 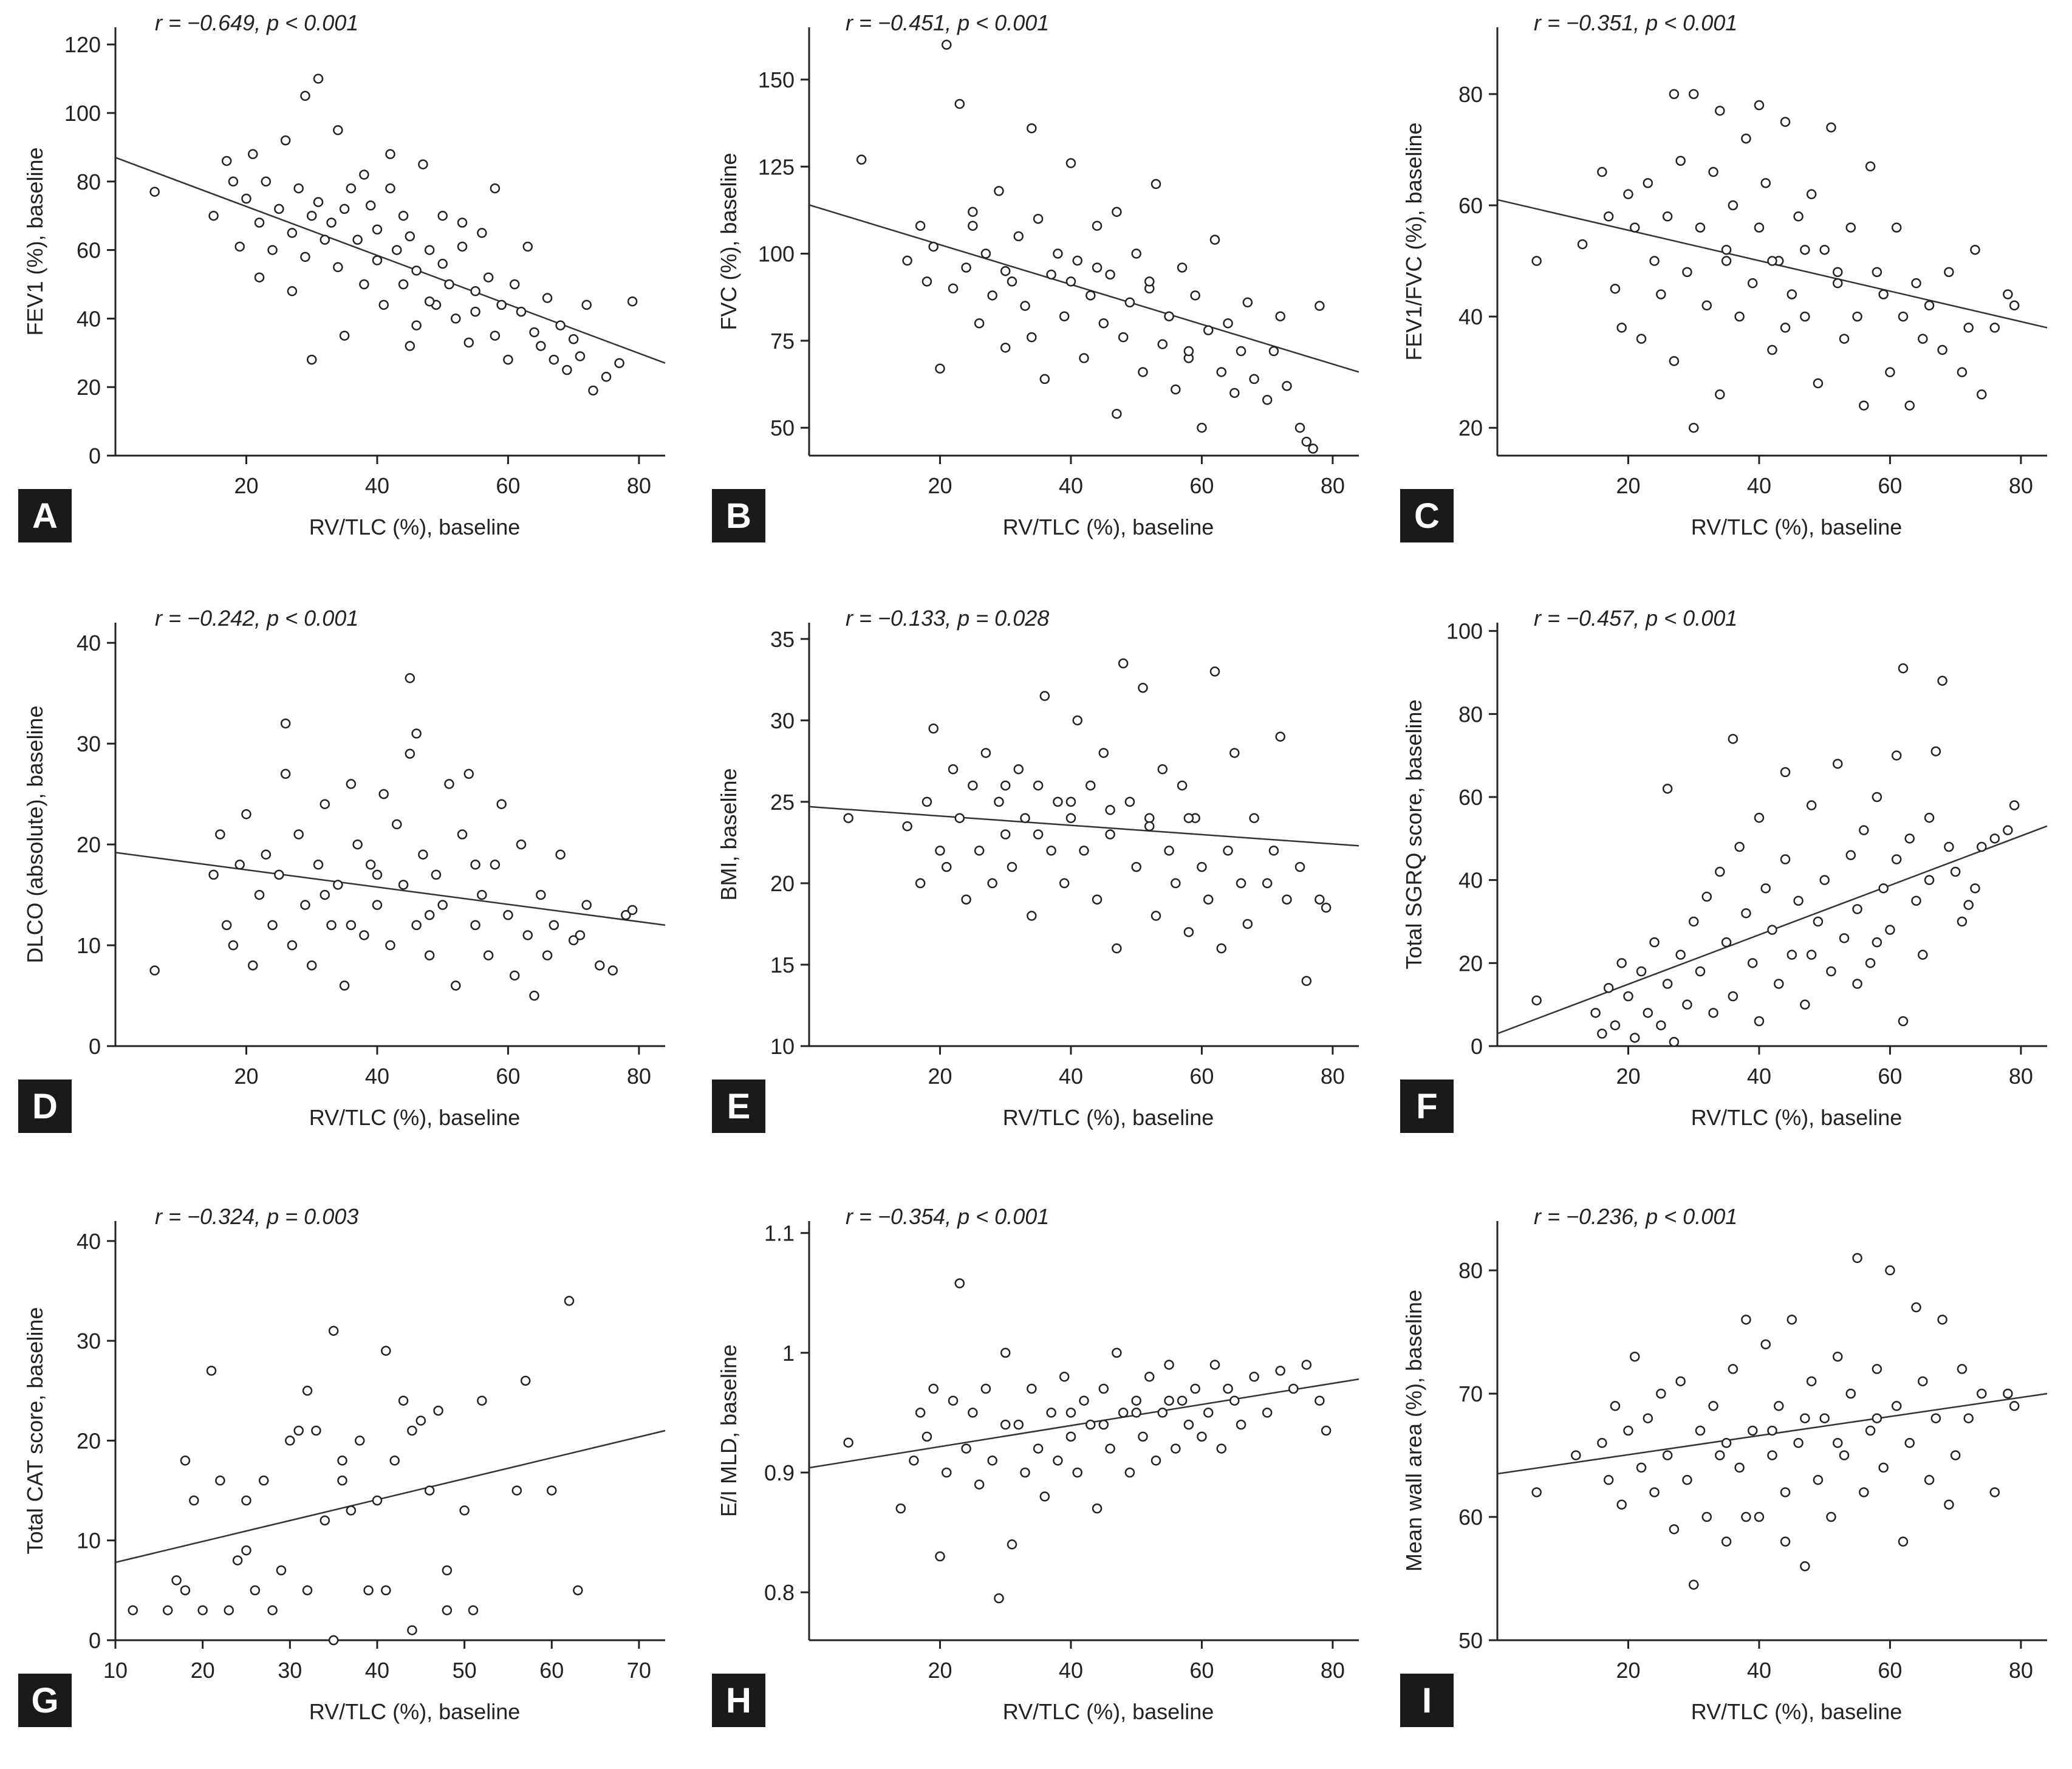 What do you see at coordinates (940, 1076) in the screenshot?
I see `x-tick-label: 20` at bounding box center [940, 1076].